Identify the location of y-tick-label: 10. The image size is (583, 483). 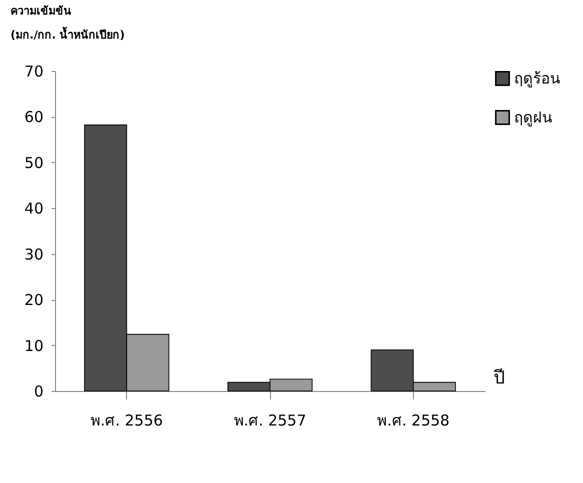
(34, 345).